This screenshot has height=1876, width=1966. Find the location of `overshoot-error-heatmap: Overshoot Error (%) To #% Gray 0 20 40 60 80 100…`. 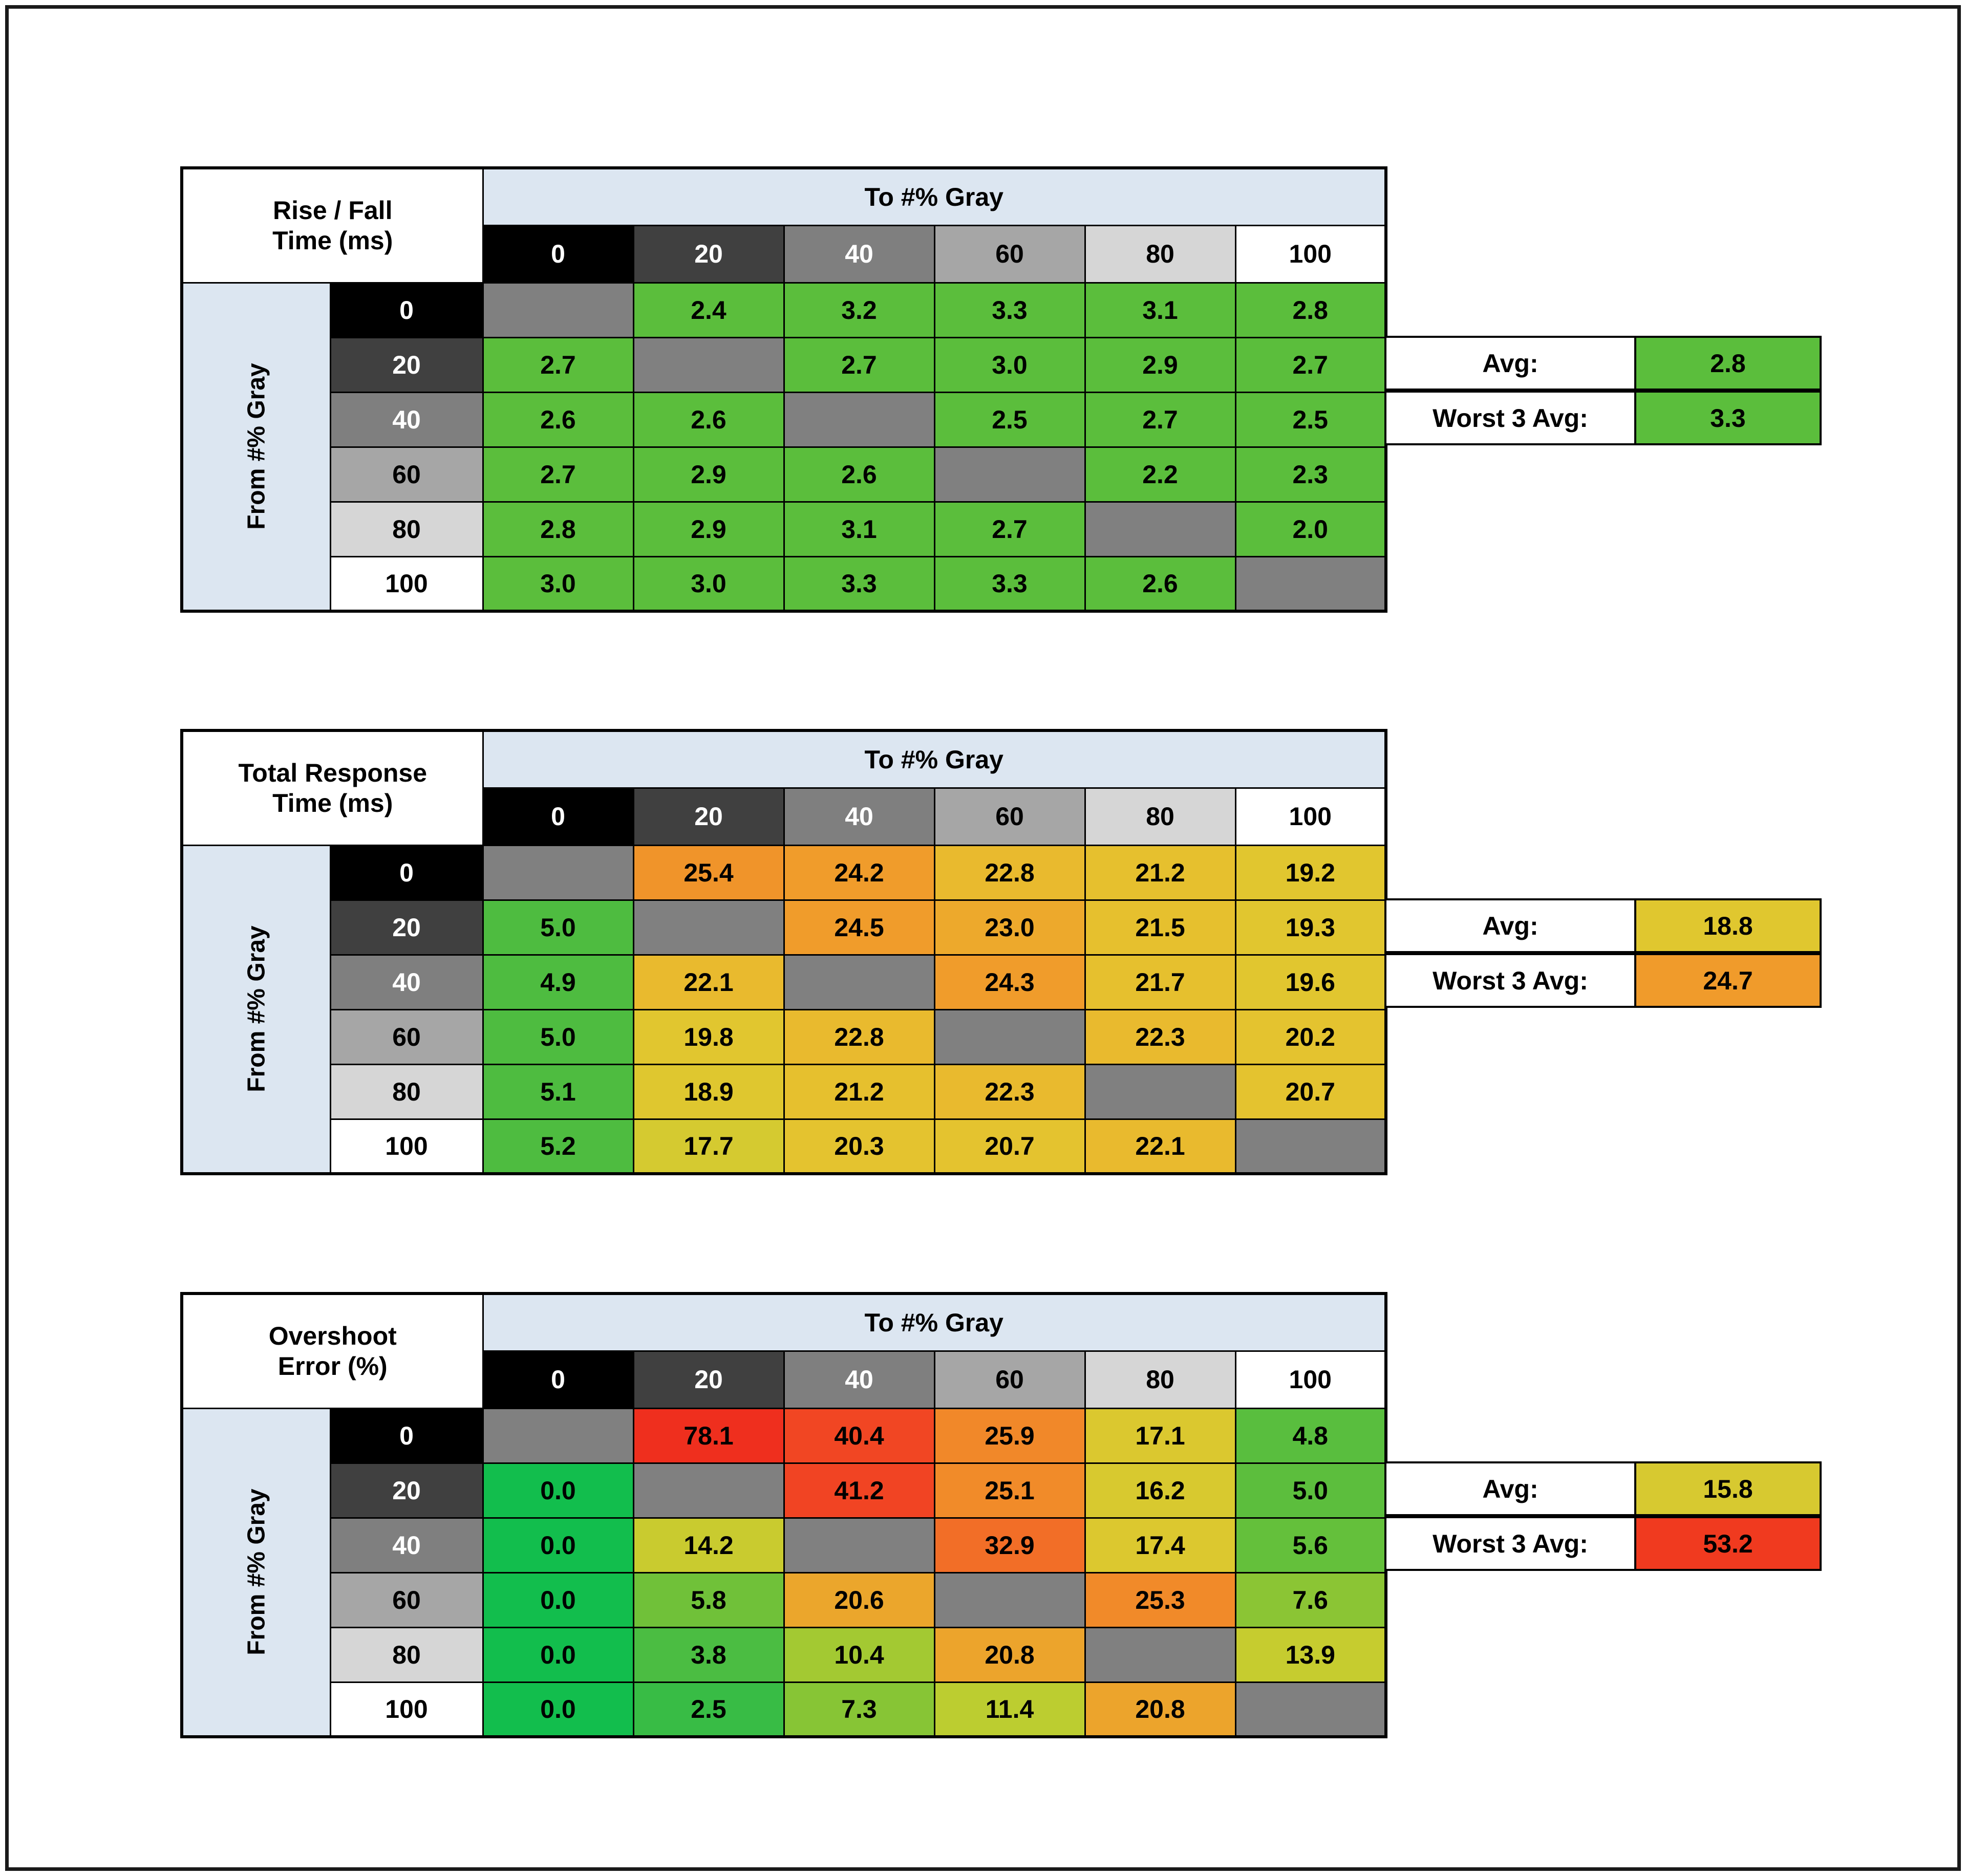

overshoot-error-heatmap: Overshoot Error (%) To #% Gray 0 20 40 60 80 100… is located at coordinates (784, 1515).